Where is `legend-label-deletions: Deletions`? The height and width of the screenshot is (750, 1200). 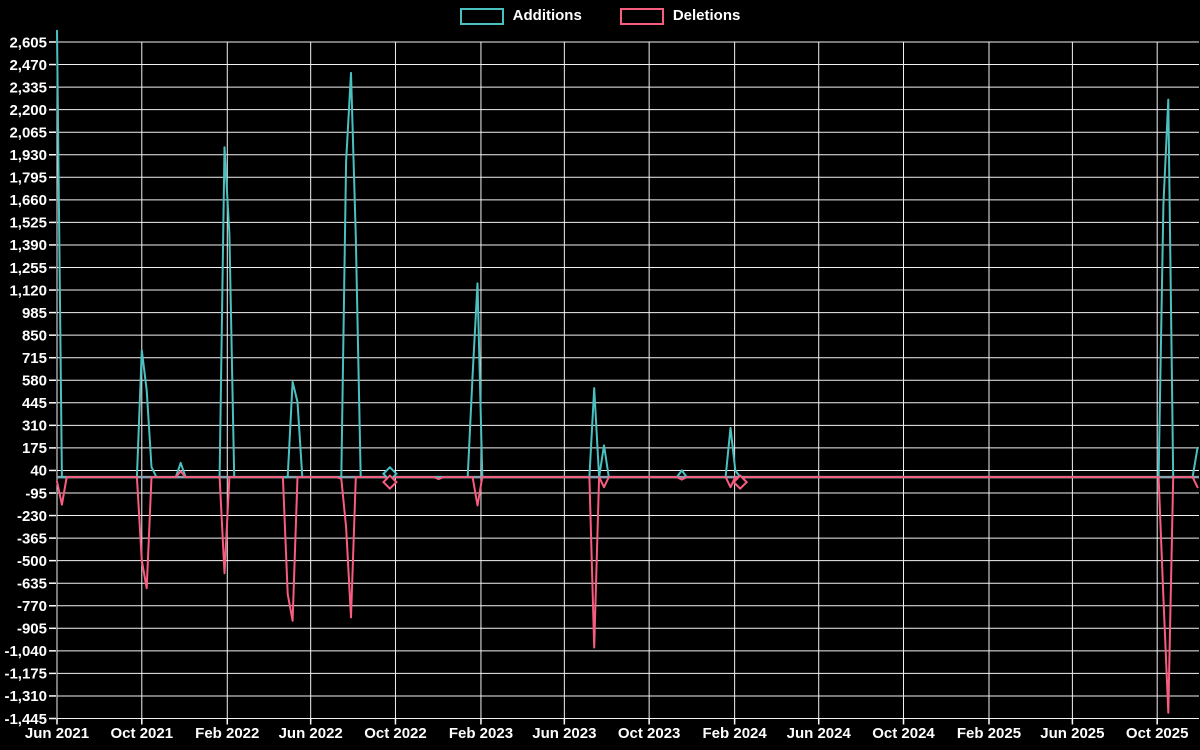
legend-label-deletions: Deletions is located at coordinates (706, 15).